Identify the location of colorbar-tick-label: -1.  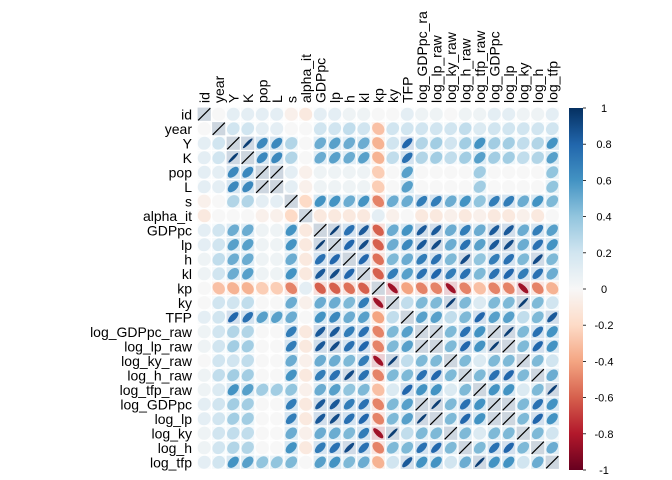
(604, 471).